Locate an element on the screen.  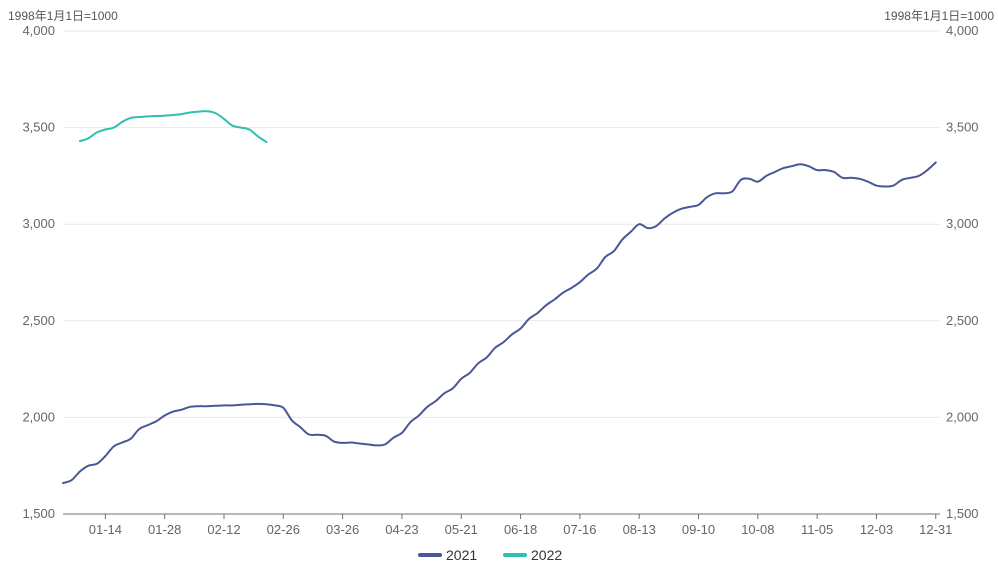
x-tick-label: 11-05 is located at coordinates (817, 529).